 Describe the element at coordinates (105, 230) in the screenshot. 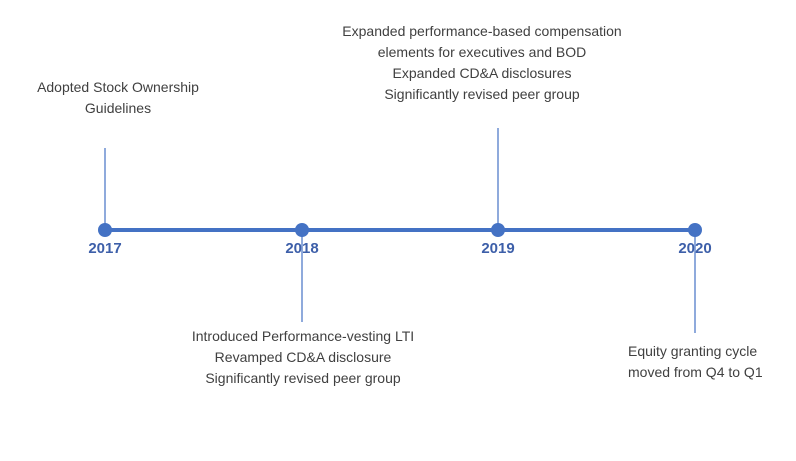

I see `milestone-dot-2017` at that location.